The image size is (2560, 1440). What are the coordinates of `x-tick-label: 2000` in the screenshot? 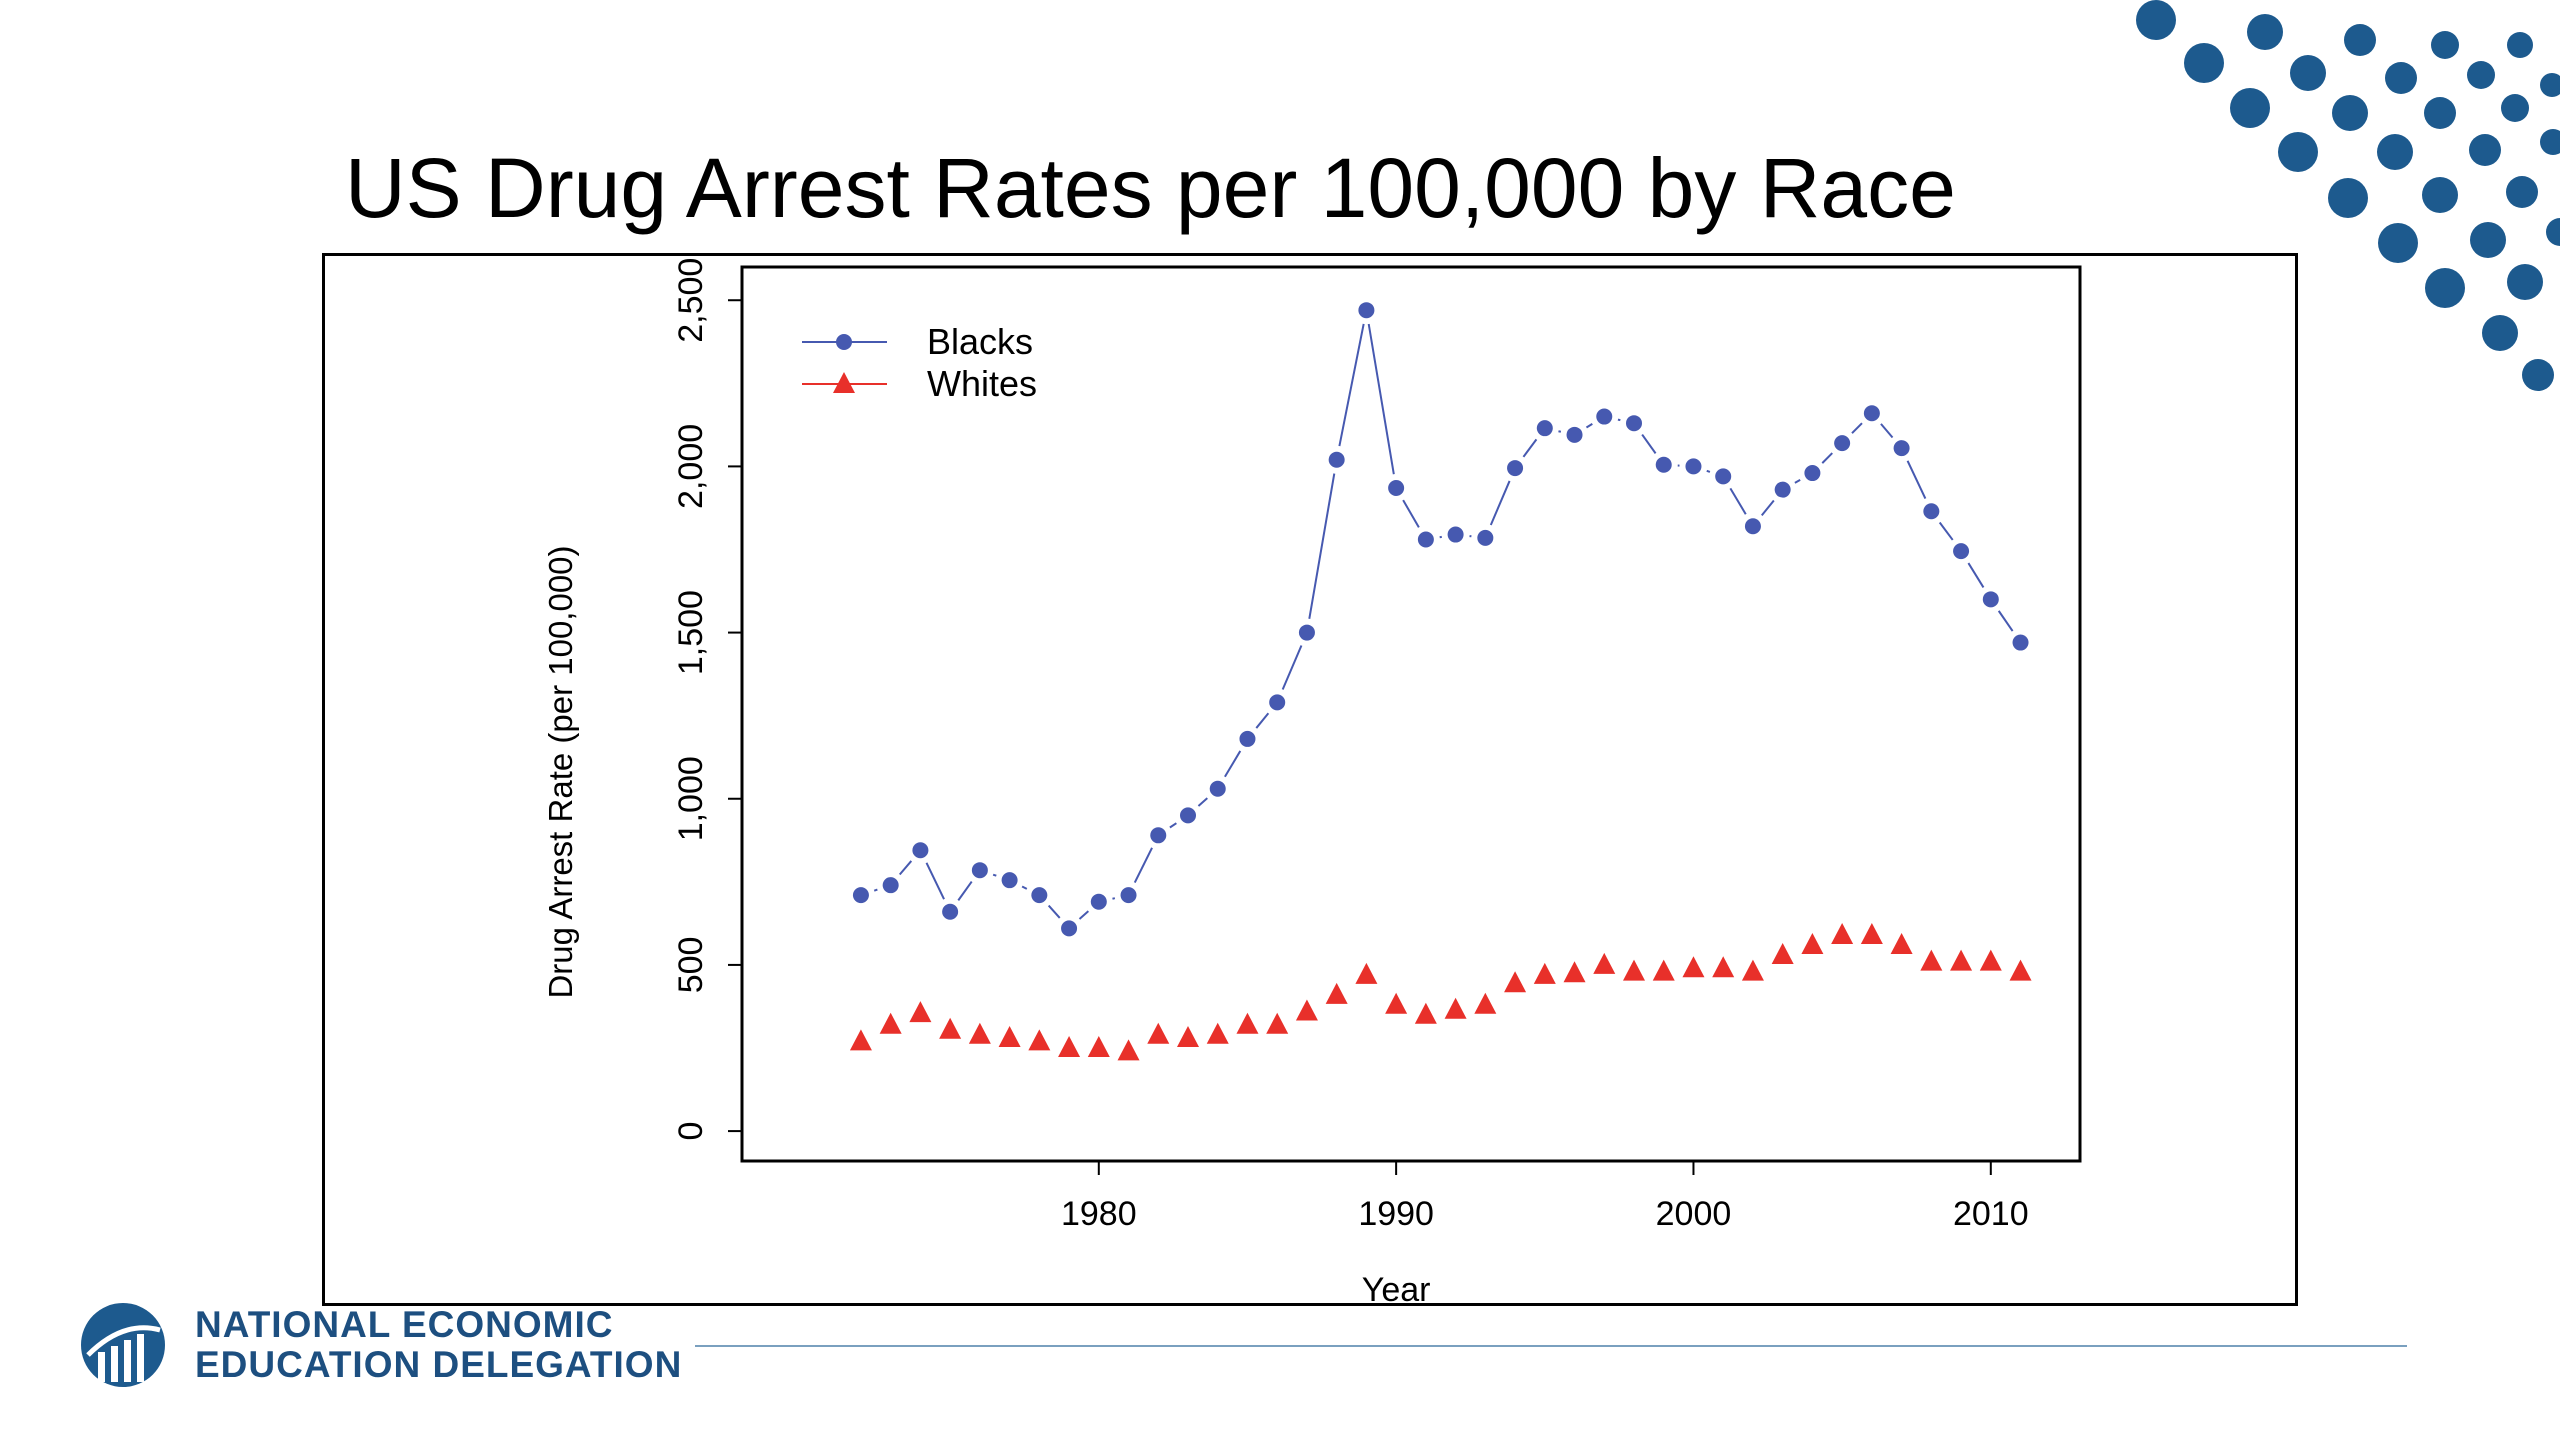 It's located at (1694, 1214).